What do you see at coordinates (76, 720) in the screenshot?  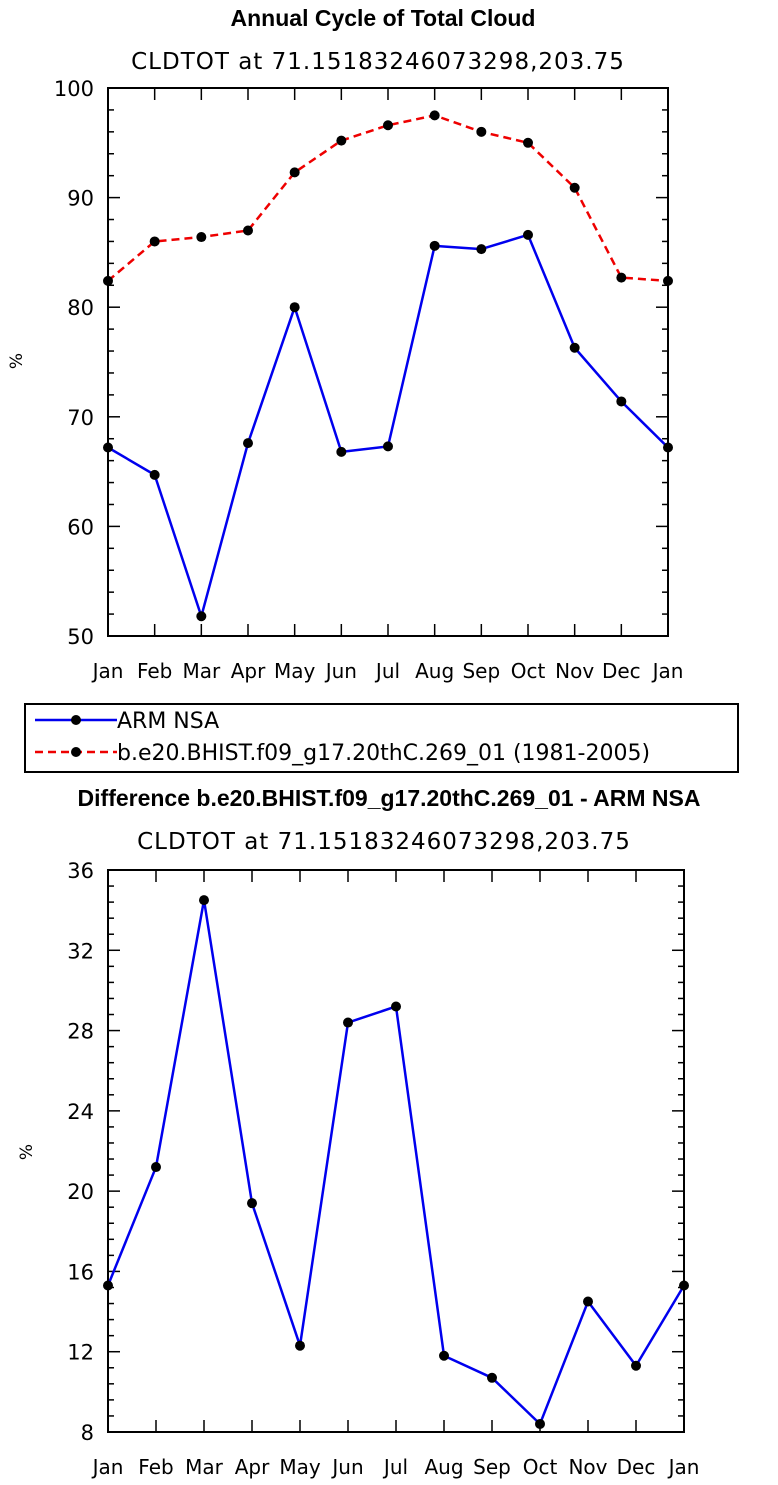 I see `legend-marker-arm-nsa` at bounding box center [76, 720].